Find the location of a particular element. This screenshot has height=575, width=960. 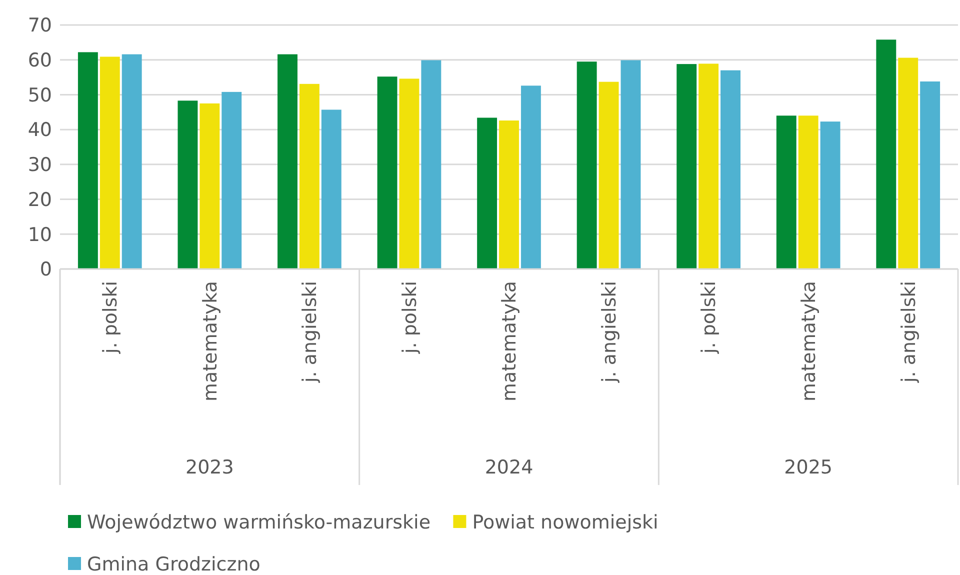

y-tick-label: 40 is located at coordinates (40, 130).